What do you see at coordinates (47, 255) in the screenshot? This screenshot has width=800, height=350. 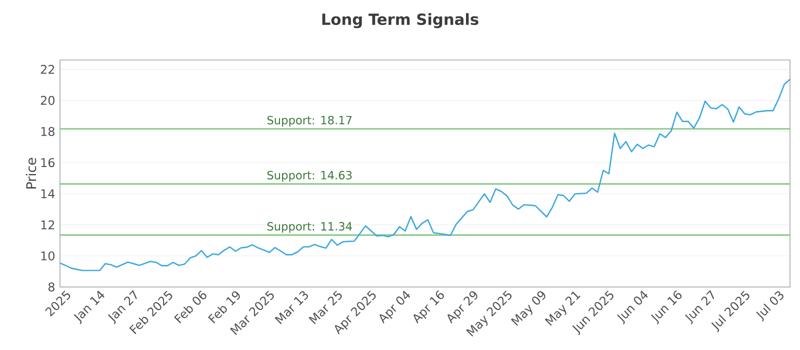 I see `y-tick-label: 10` at bounding box center [47, 255].